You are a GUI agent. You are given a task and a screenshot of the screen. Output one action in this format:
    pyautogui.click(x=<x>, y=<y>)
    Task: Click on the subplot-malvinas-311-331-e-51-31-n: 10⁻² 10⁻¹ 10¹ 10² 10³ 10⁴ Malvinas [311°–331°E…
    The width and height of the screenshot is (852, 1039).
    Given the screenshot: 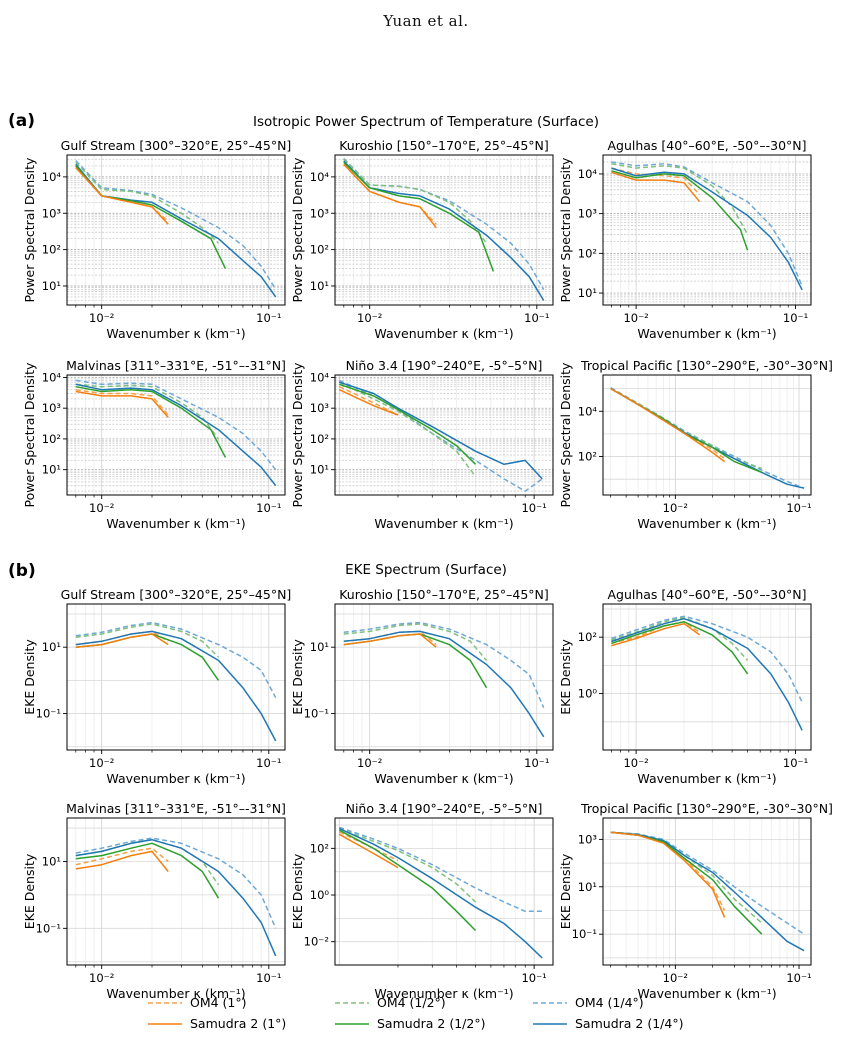 What is the action you would take?
    pyautogui.click(x=154, y=444)
    